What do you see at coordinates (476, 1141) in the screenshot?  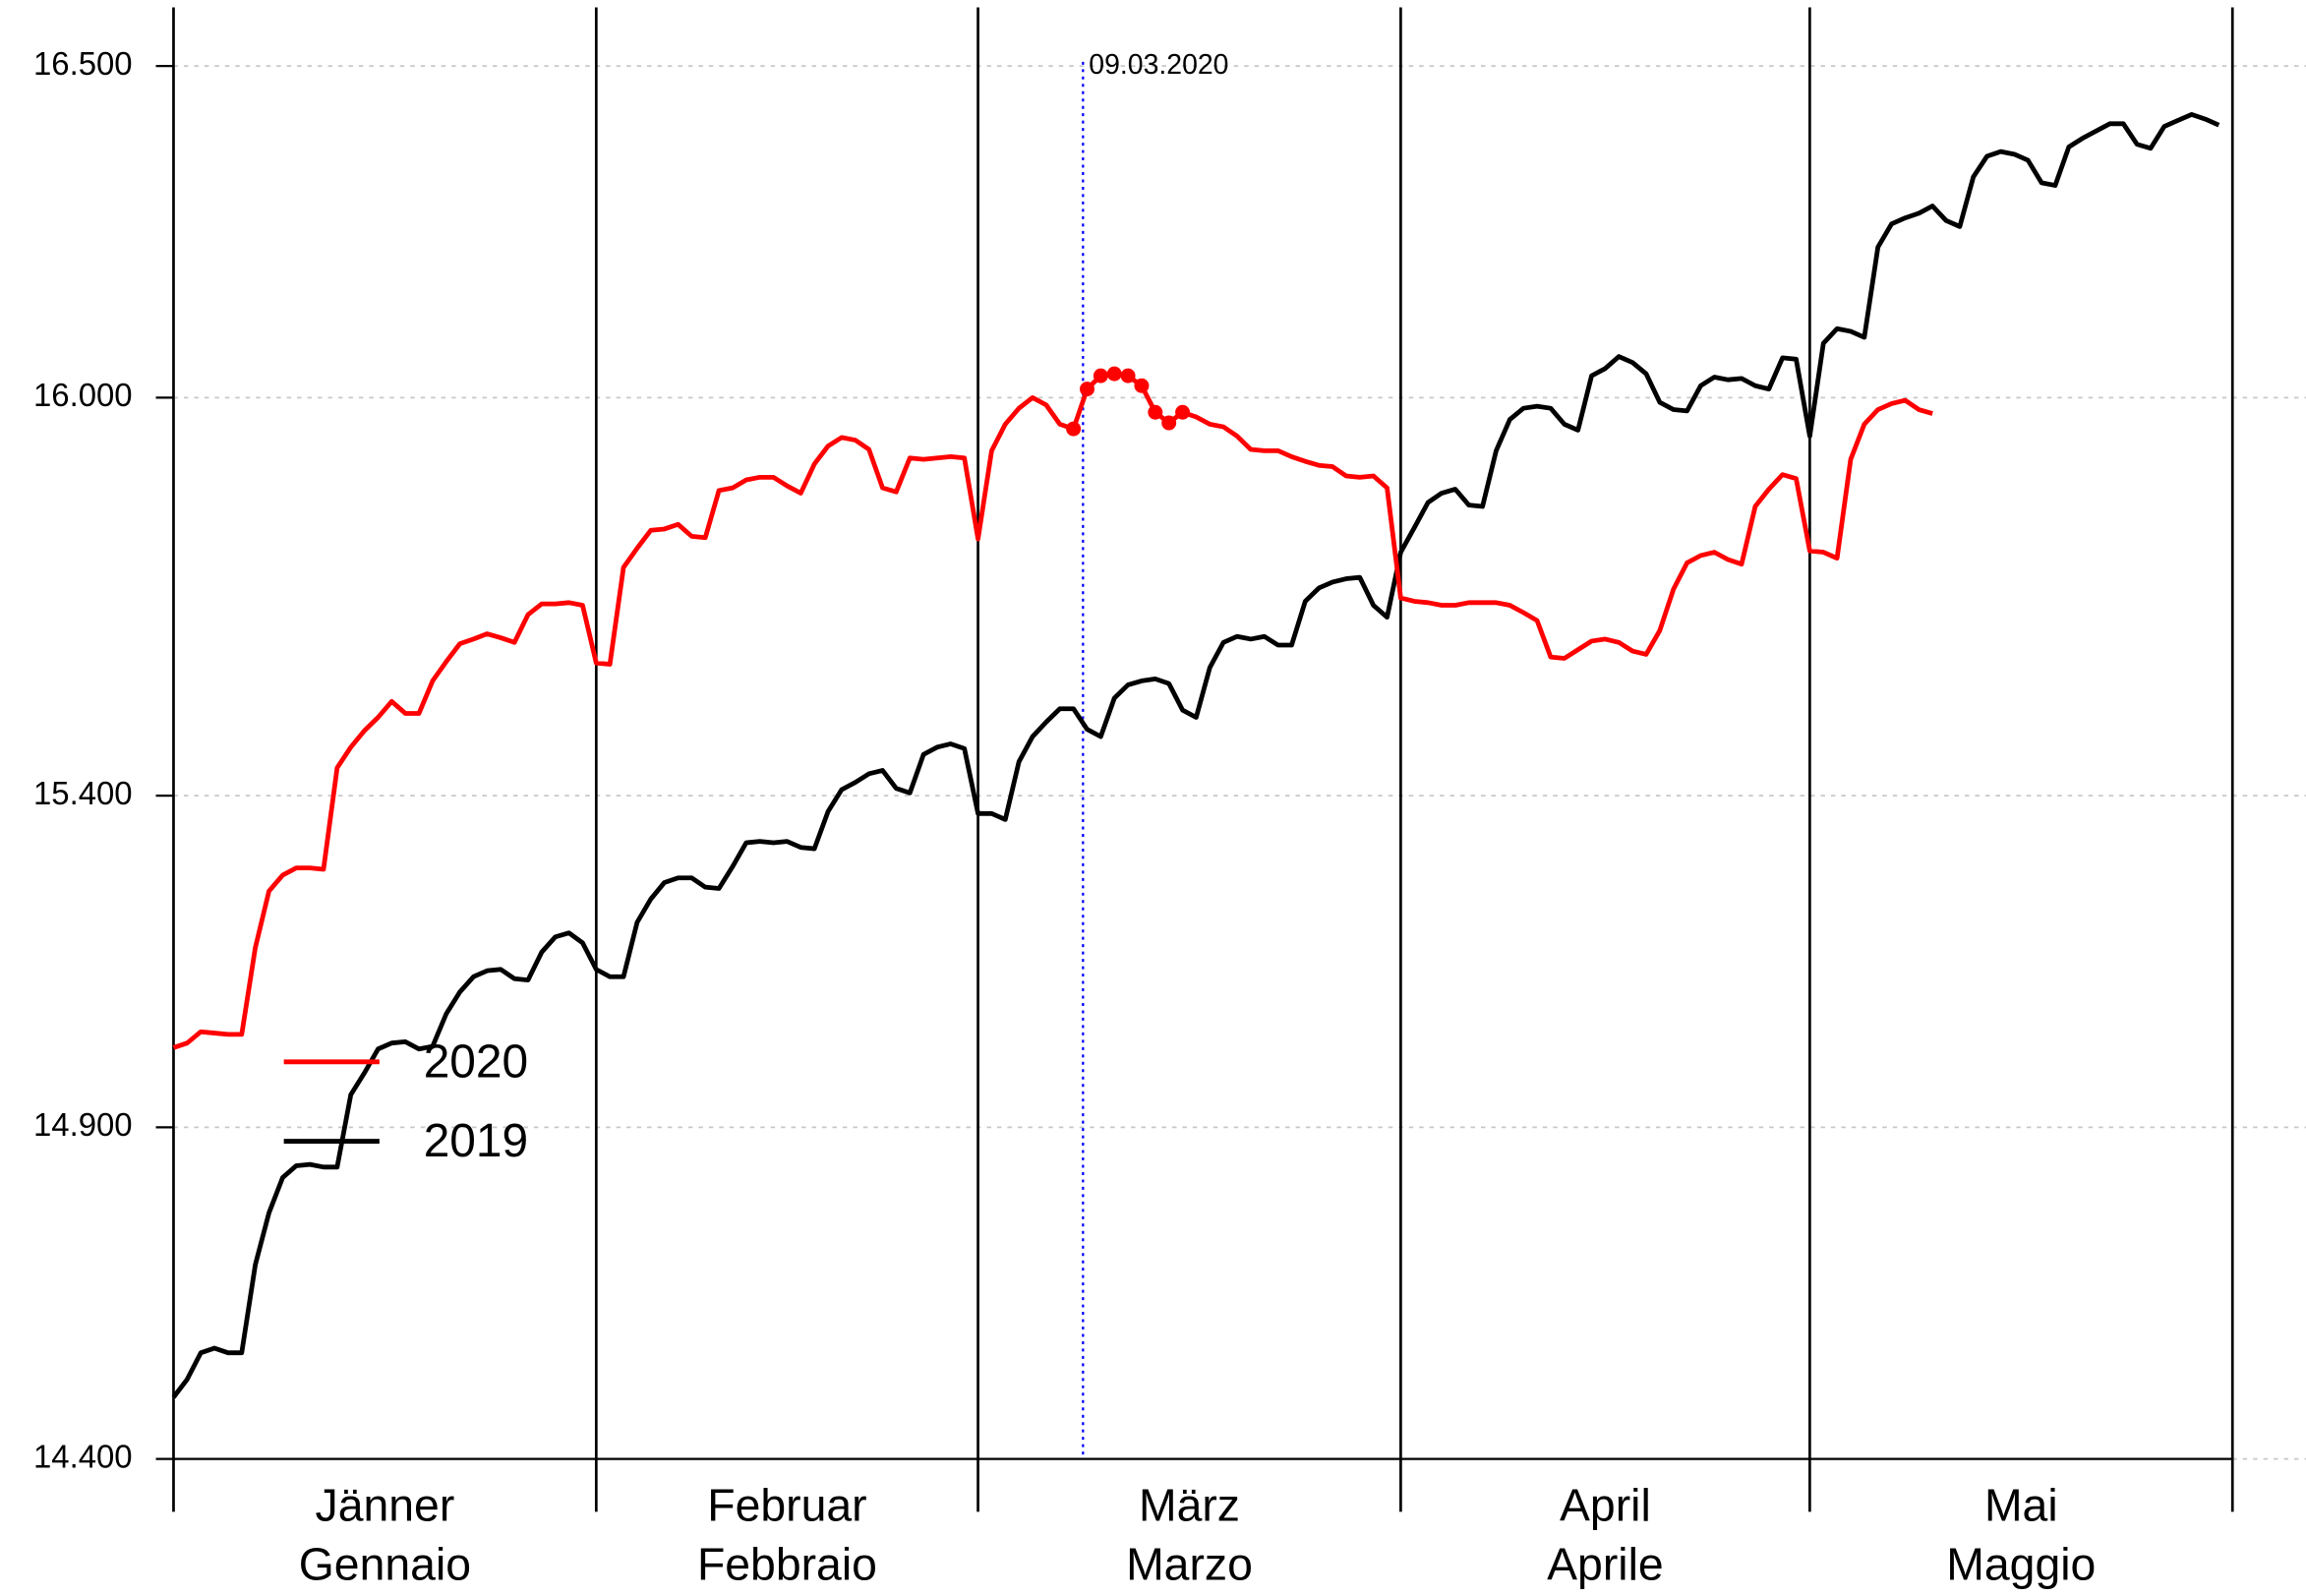 I see `legend-label: 2019` at bounding box center [476, 1141].